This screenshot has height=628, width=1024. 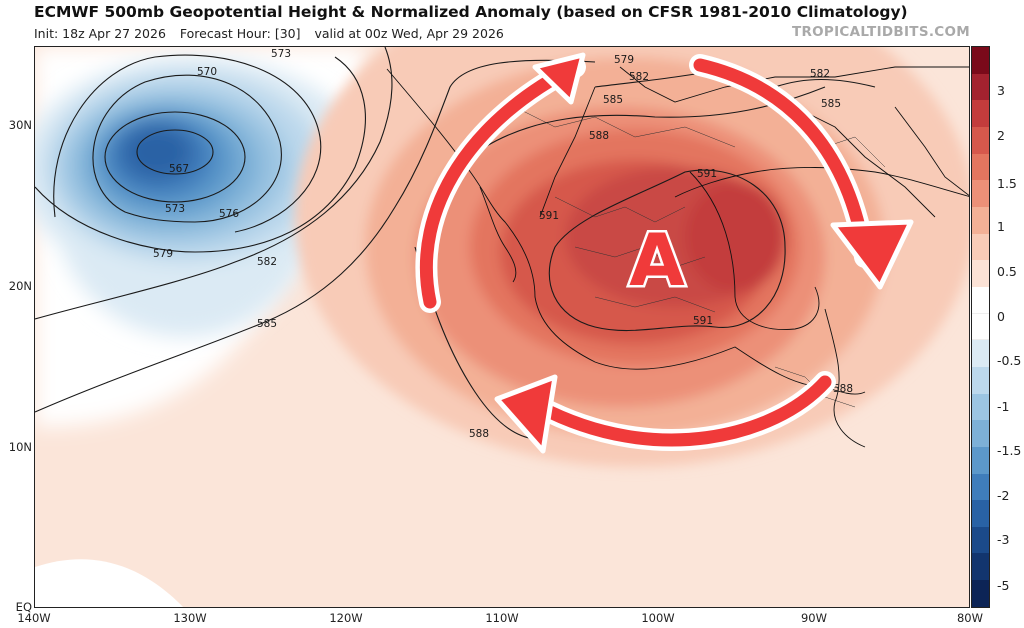 What do you see at coordinates (1009, 360) in the screenshot?
I see `colorbar-label: -0.5` at bounding box center [1009, 360].